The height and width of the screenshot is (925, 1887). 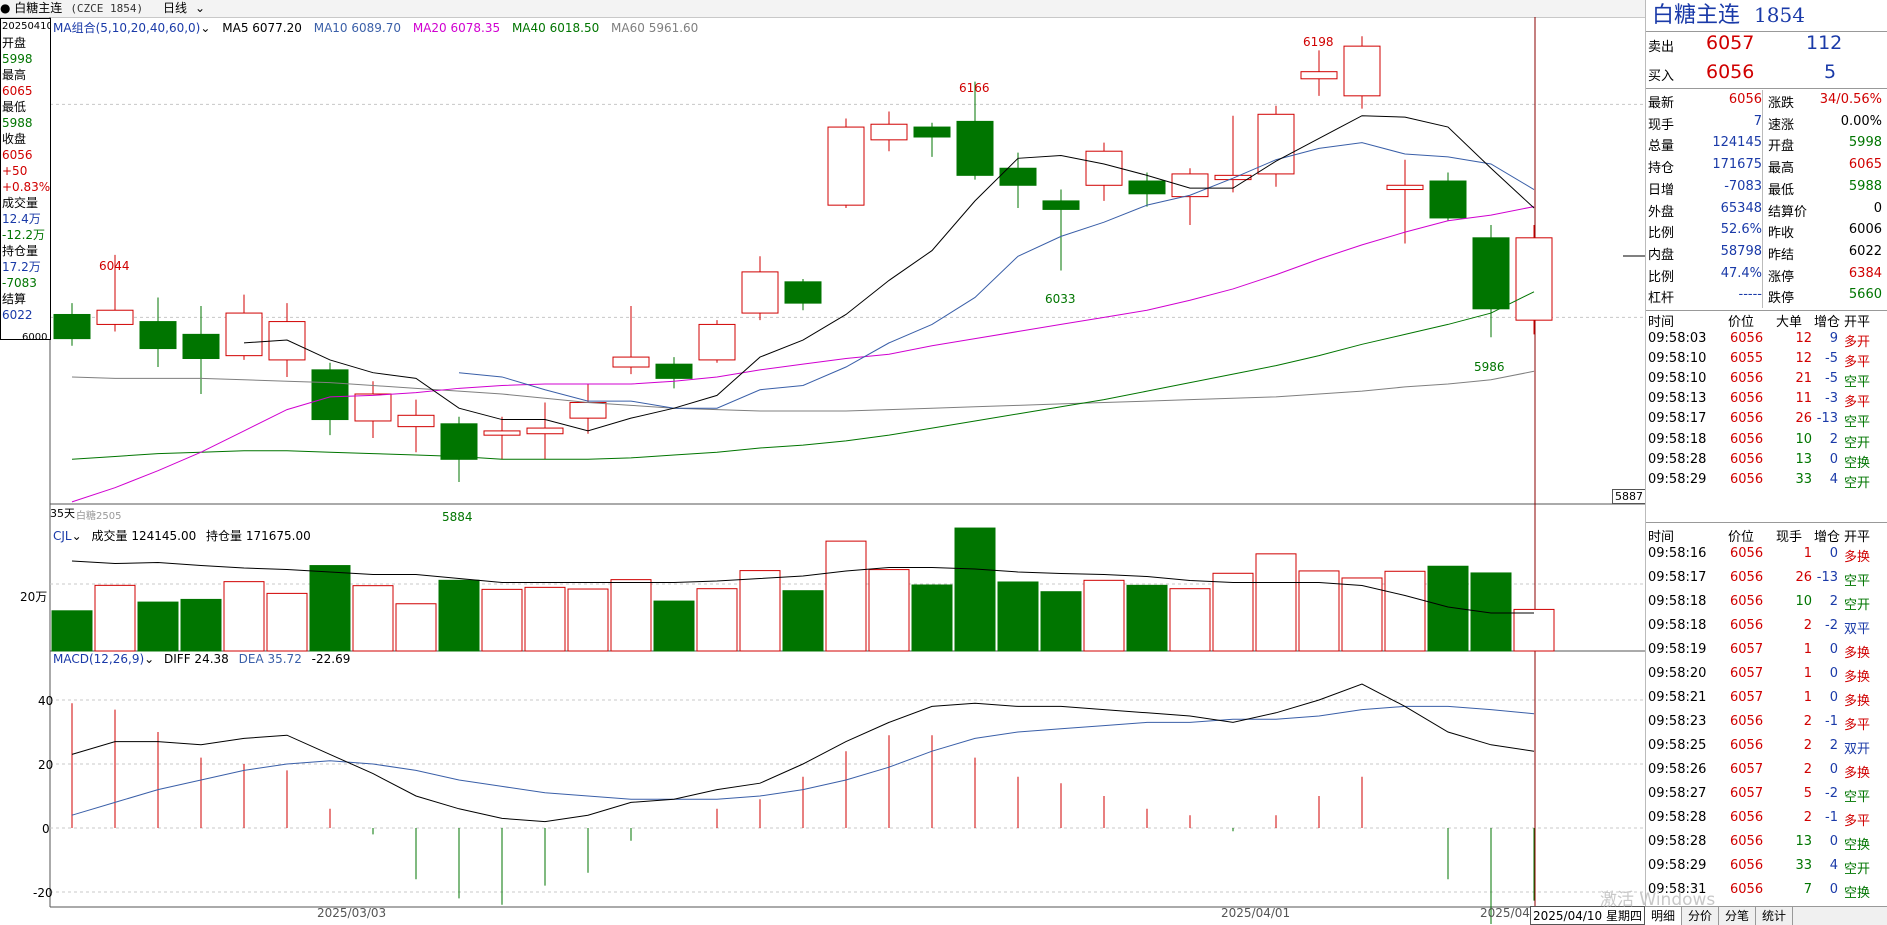 What do you see at coordinates (1766, 381) in the screenshot?
I see `table-row: 09:58:10 6056 21 -5 空平` at bounding box center [1766, 381].